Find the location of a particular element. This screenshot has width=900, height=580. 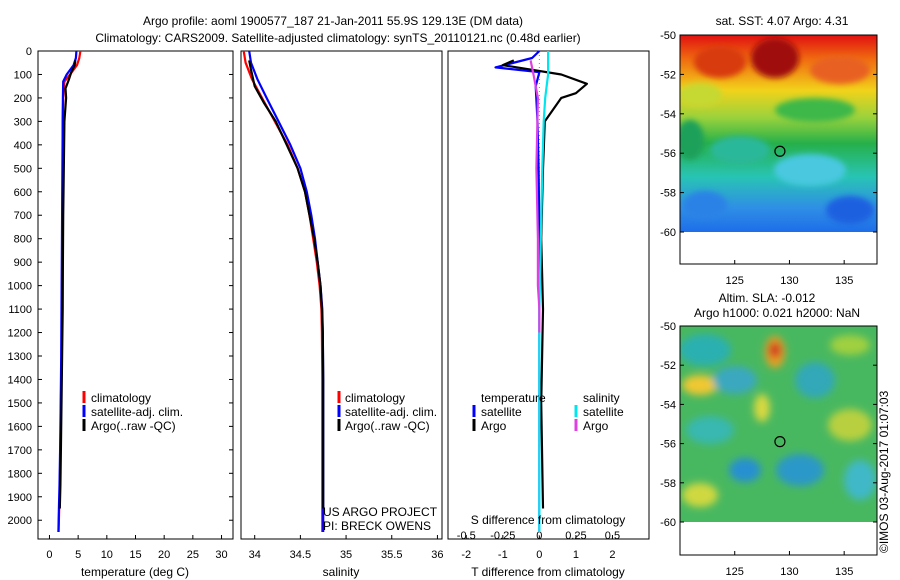

s-difference-axis-label: S difference from climatology is located at coordinates (548, 520).